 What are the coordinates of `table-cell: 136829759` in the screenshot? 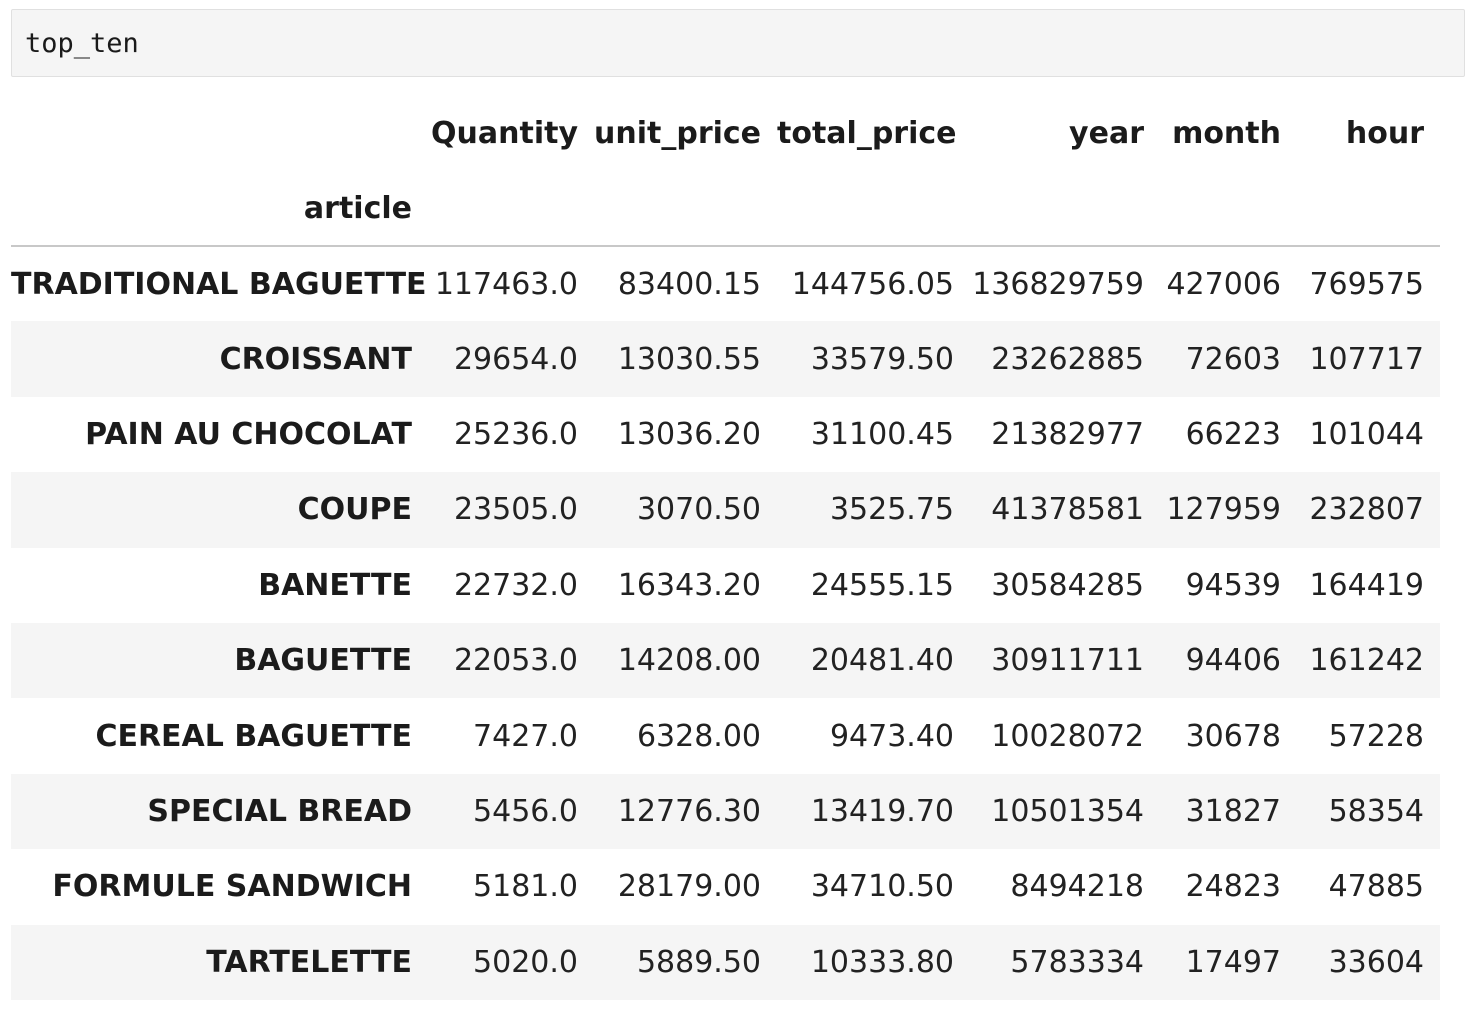 It's located at (1058, 284).